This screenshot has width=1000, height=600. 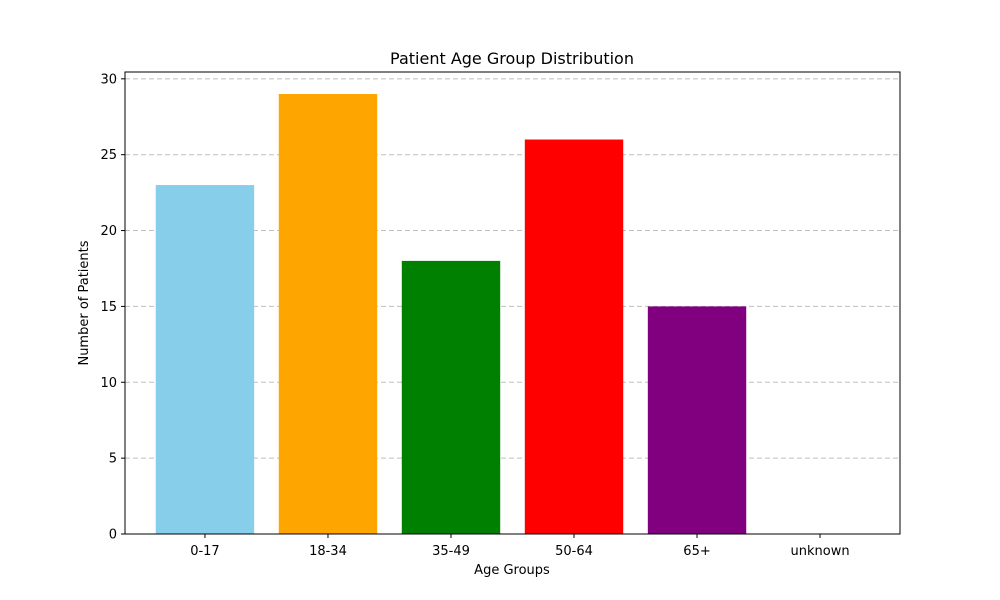 What do you see at coordinates (696, 551) in the screenshot?
I see `x-tick-label: 65+` at bounding box center [696, 551].